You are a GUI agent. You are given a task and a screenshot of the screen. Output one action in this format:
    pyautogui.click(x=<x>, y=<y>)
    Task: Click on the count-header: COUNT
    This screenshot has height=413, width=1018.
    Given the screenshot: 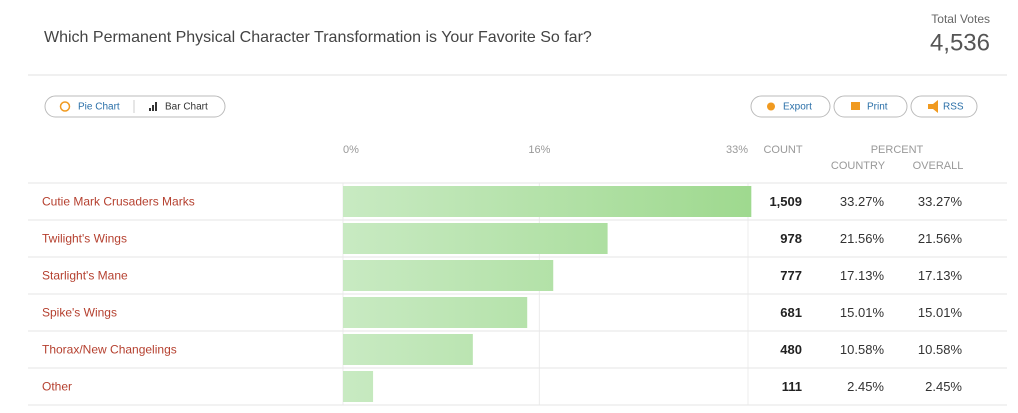 What is the action you would take?
    pyautogui.click(x=782, y=150)
    